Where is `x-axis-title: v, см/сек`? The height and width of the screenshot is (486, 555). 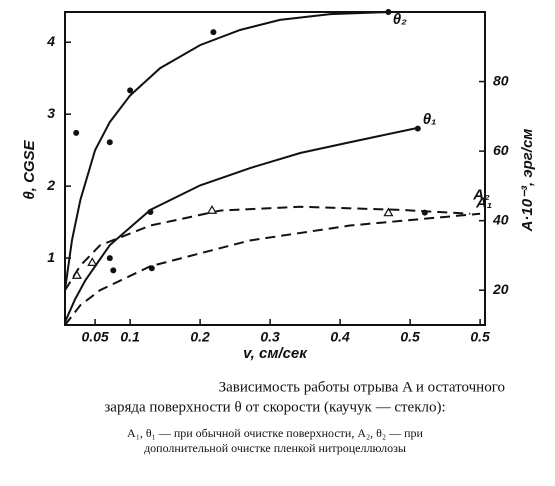 x-axis-title: v, см/сек is located at coordinates (275, 353).